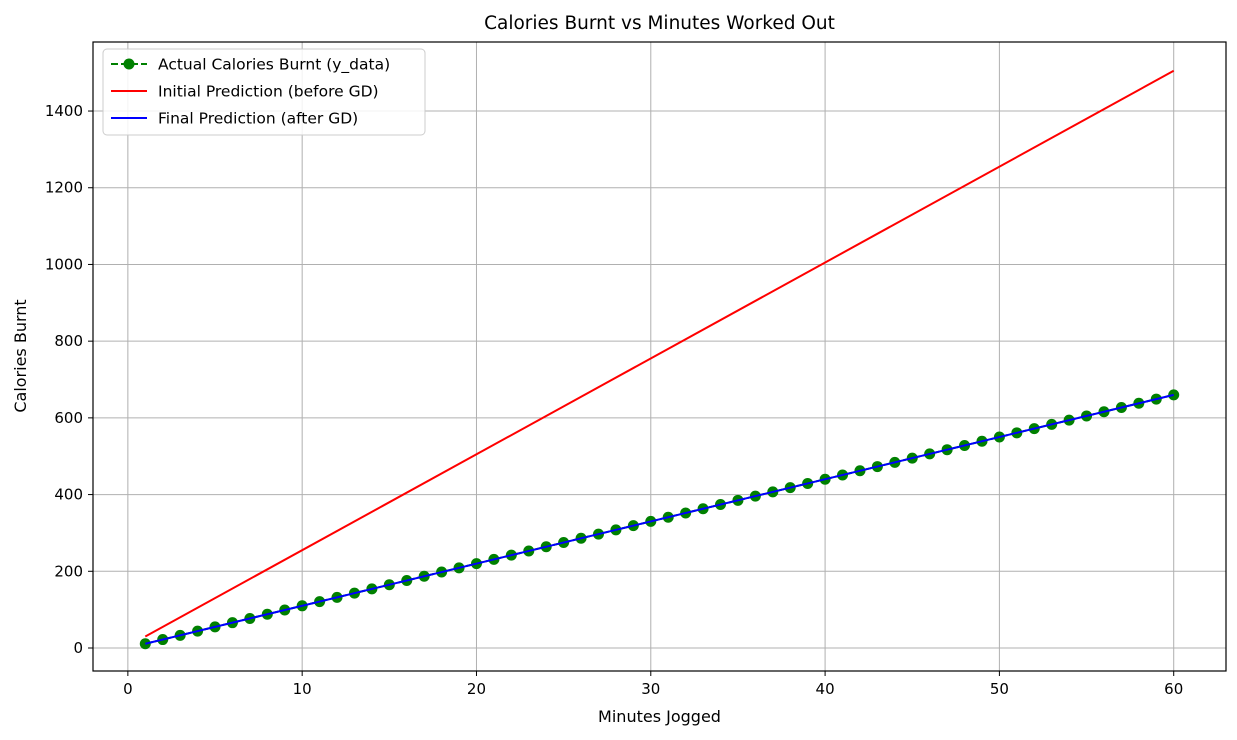 The height and width of the screenshot is (740, 1237). I want to click on x-tick-label: 50, so click(999, 689).